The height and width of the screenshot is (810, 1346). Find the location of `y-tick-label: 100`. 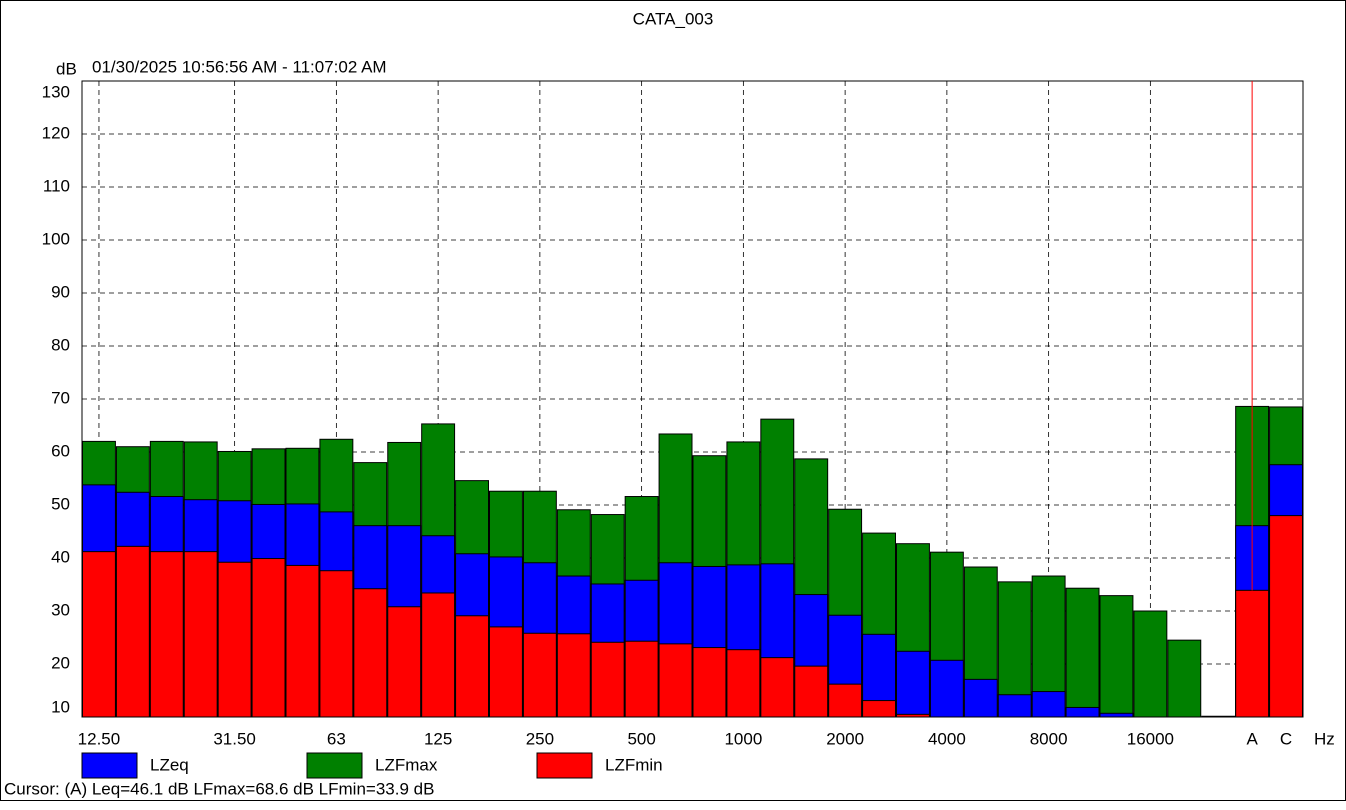

y-tick-label: 100 is located at coordinates (56, 238).